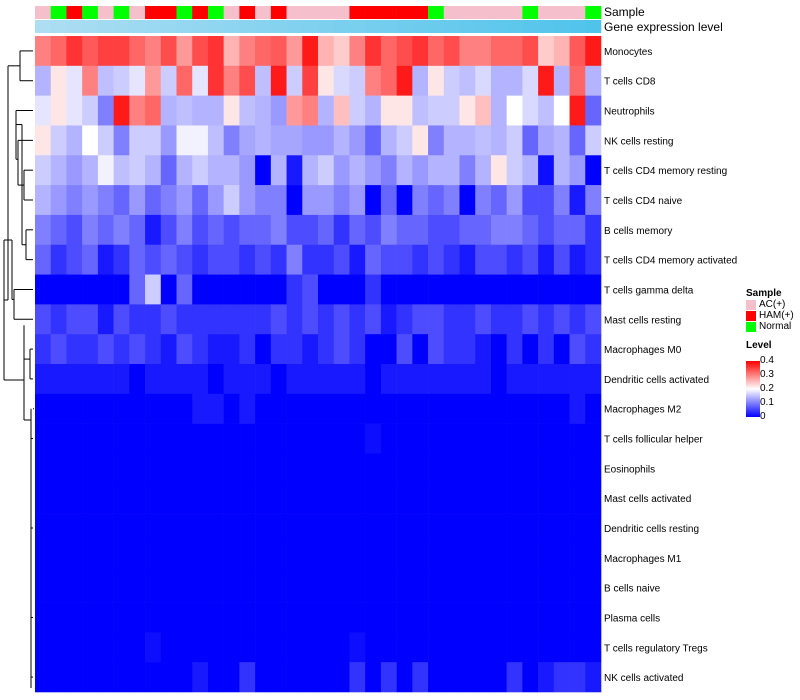 This screenshot has height=700, width=800. I want to click on row-label: Dendritic cells activated, so click(656, 380).